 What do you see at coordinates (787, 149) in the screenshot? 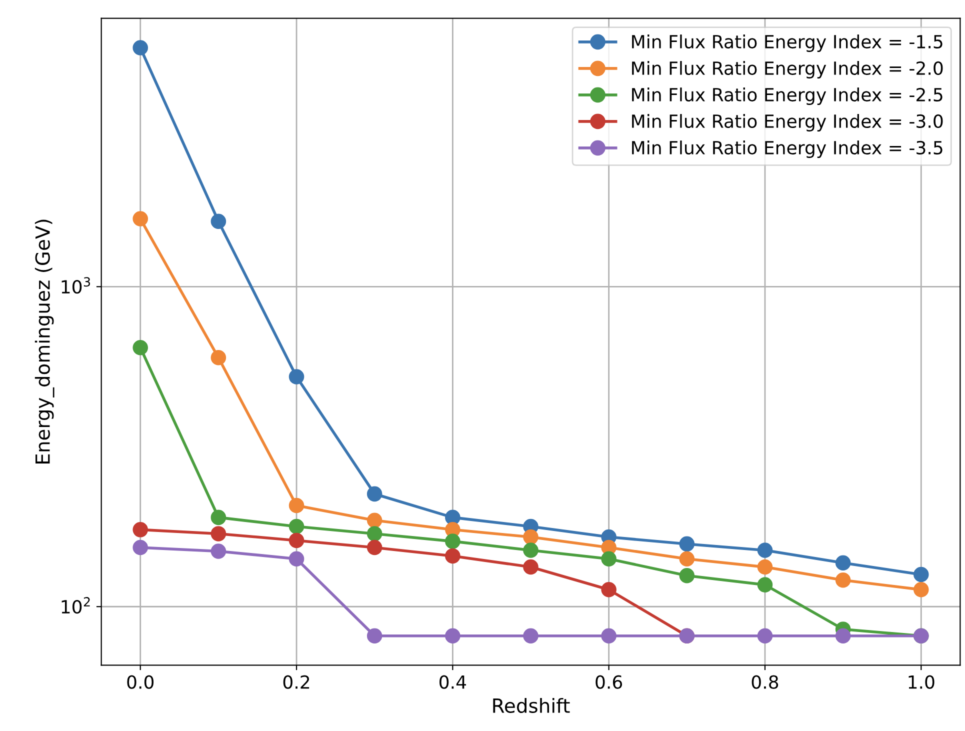
I see `legend-label: Min Flux Ratio Energy Index = -3.5` at bounding box center [787, 149].